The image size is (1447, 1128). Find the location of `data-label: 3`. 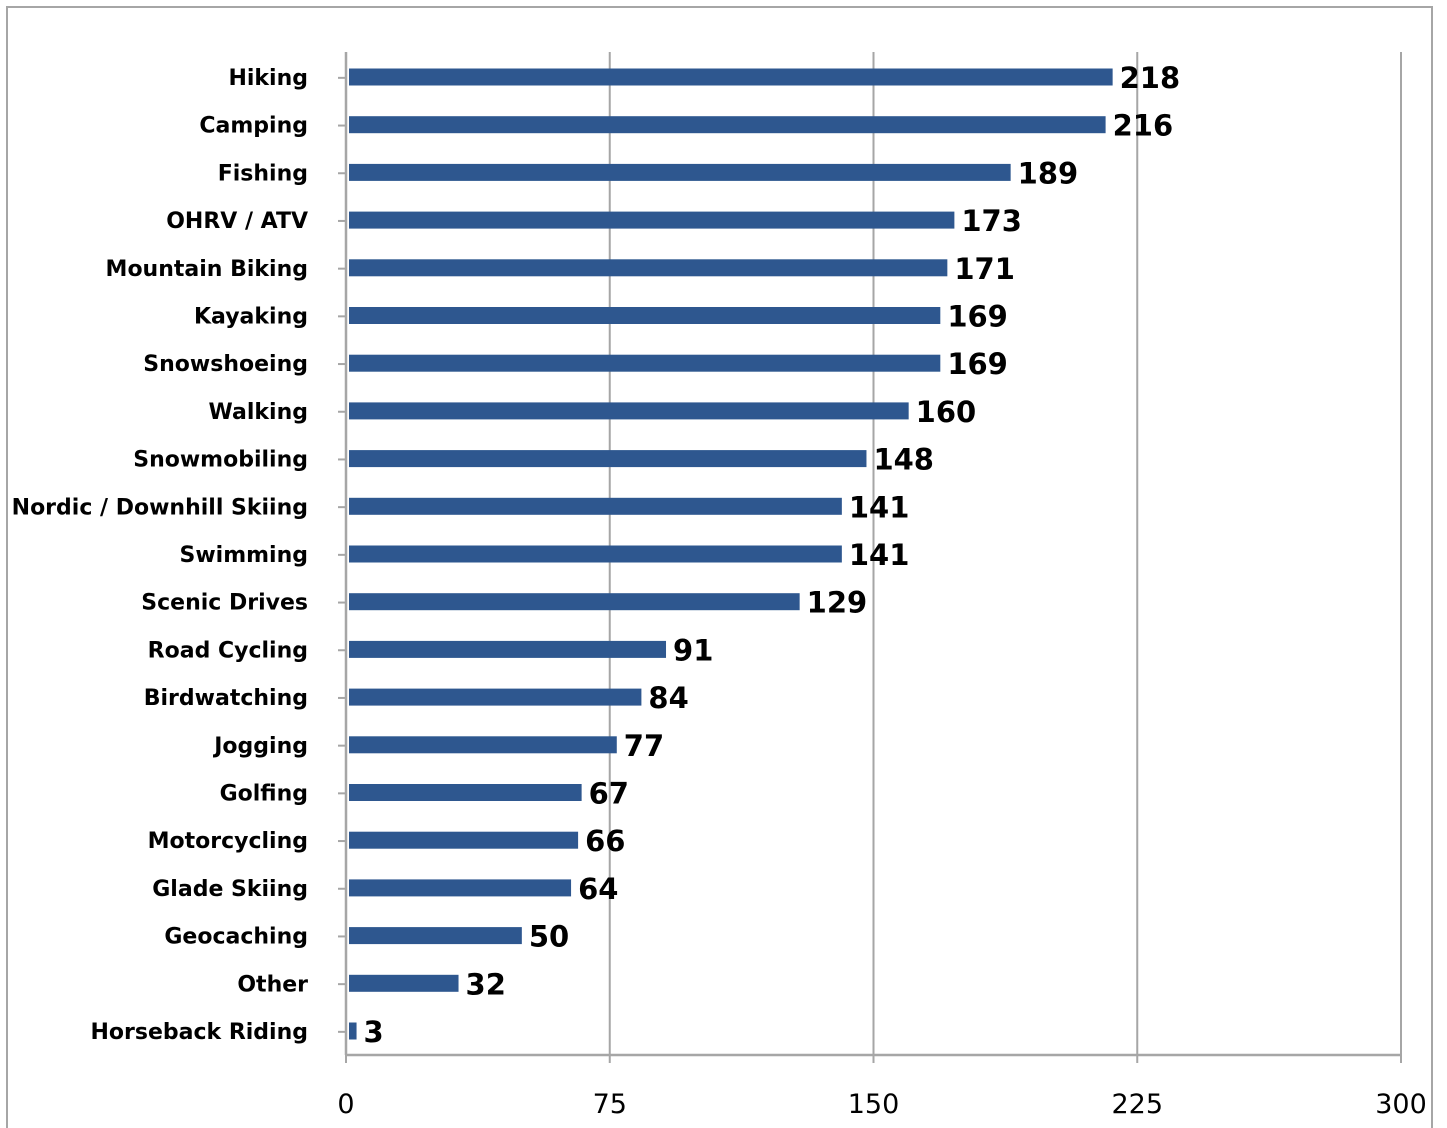

data-label: 3 is located at coordinates (374, 1032).